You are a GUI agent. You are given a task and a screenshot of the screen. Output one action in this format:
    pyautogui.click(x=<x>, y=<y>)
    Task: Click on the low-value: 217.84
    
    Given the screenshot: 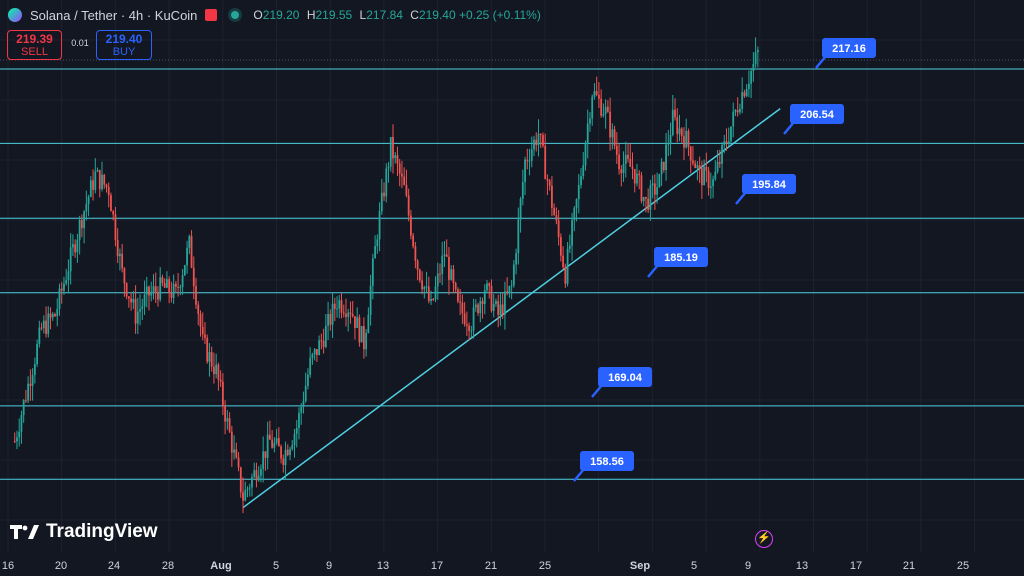 What is the action you would take?
    pyautogui.click(x=384, y=15)
    